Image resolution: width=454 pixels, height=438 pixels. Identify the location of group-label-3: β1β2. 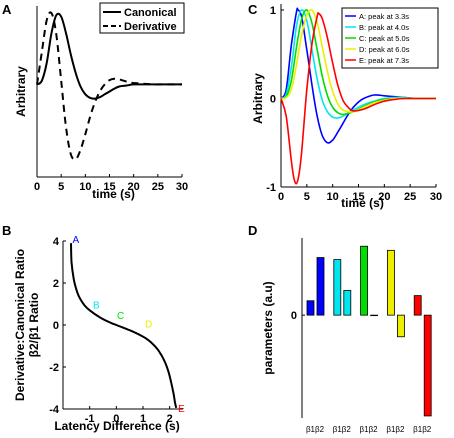
(395, 429).